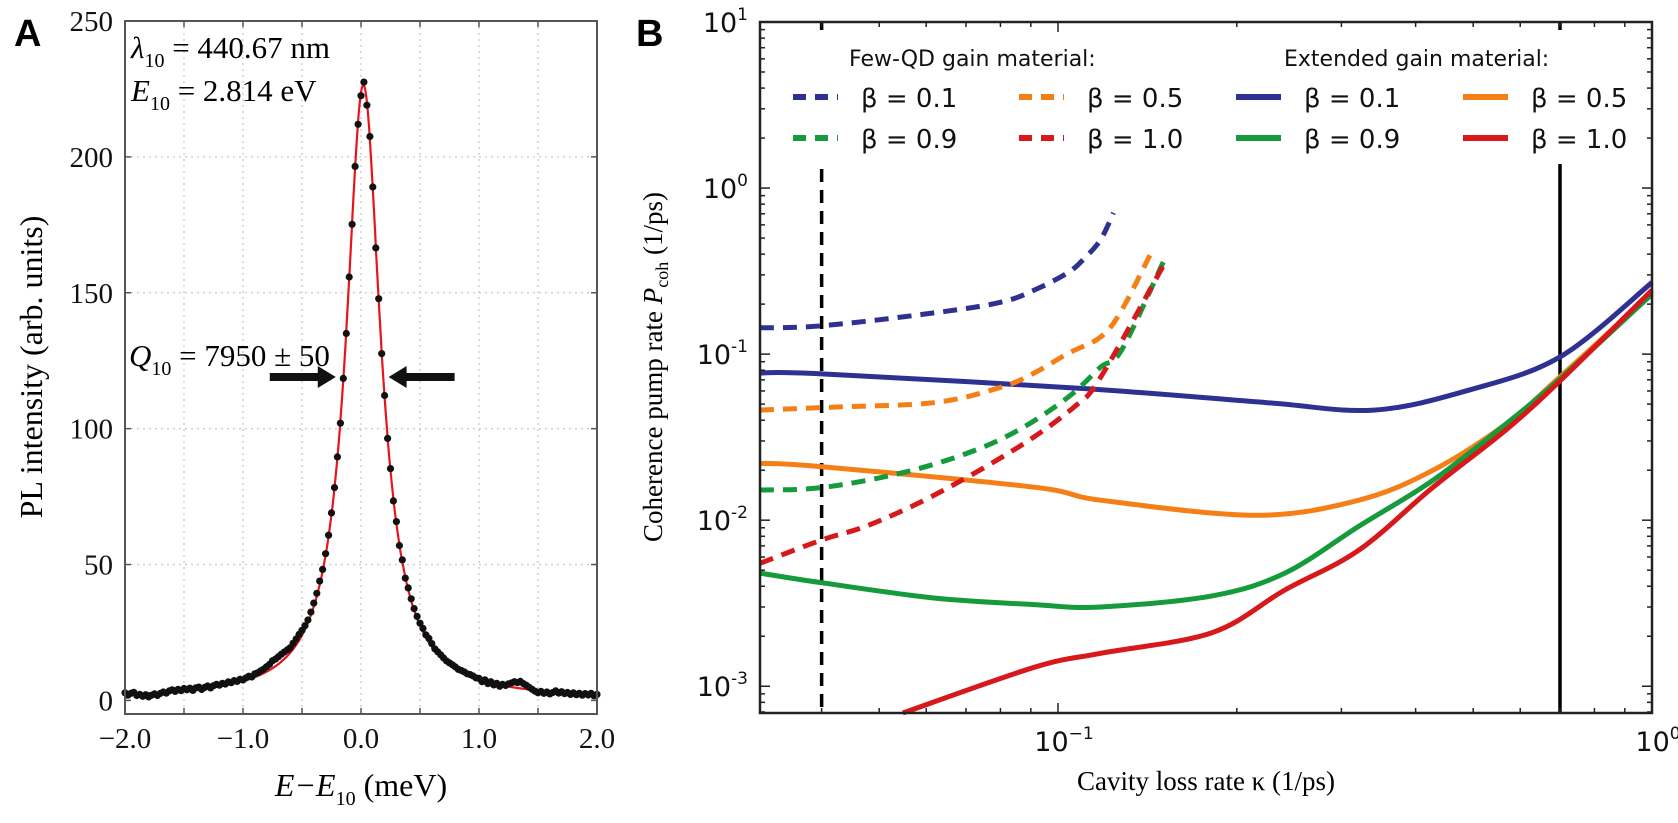  I want to click on curve-extended-beta-0.1, so click(1206, 347).